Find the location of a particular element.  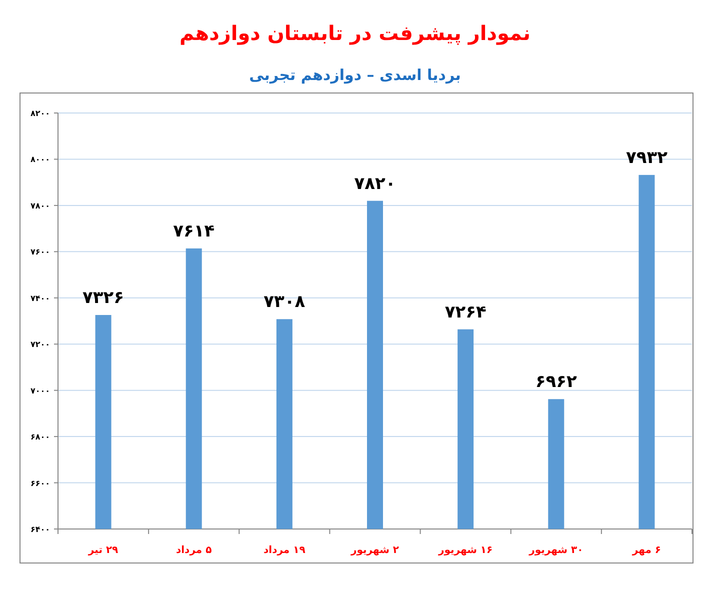

chart-subtitle: بردیا اسدی – دوازدهم تجربی is located at coordinates (355, 75).